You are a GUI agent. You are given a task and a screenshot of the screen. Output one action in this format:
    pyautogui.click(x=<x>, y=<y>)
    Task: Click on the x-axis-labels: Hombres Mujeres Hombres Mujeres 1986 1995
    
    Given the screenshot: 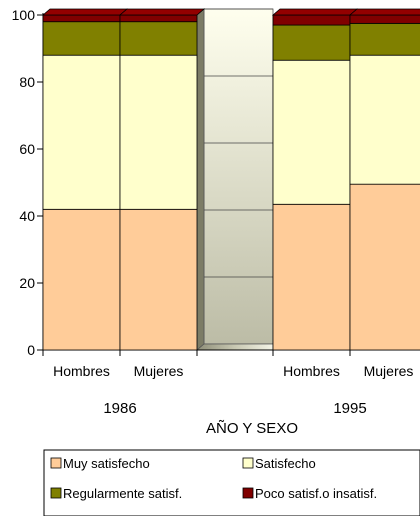 What is the action you would take?
    pyautogui.click(x=228, y=383)
    